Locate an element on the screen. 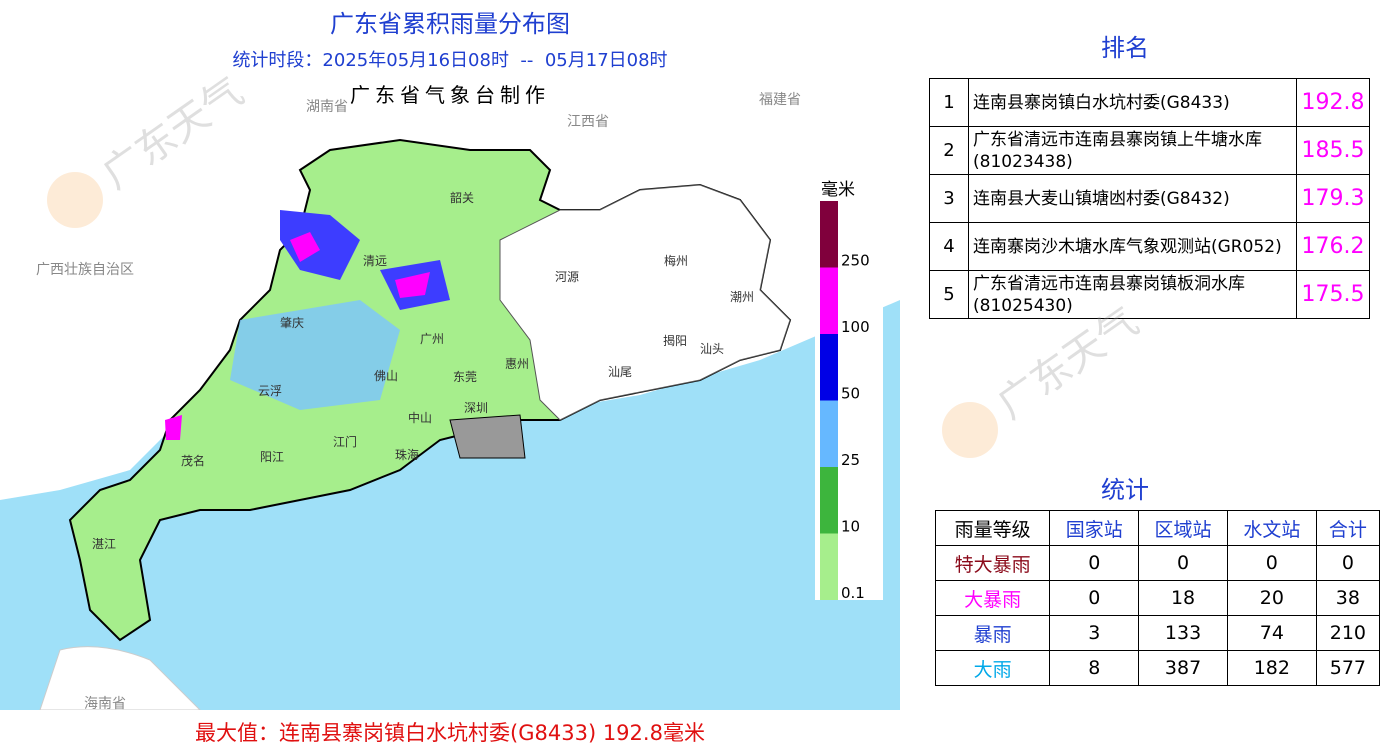  stats-count: 38 is located at coordinates (1348, 598).